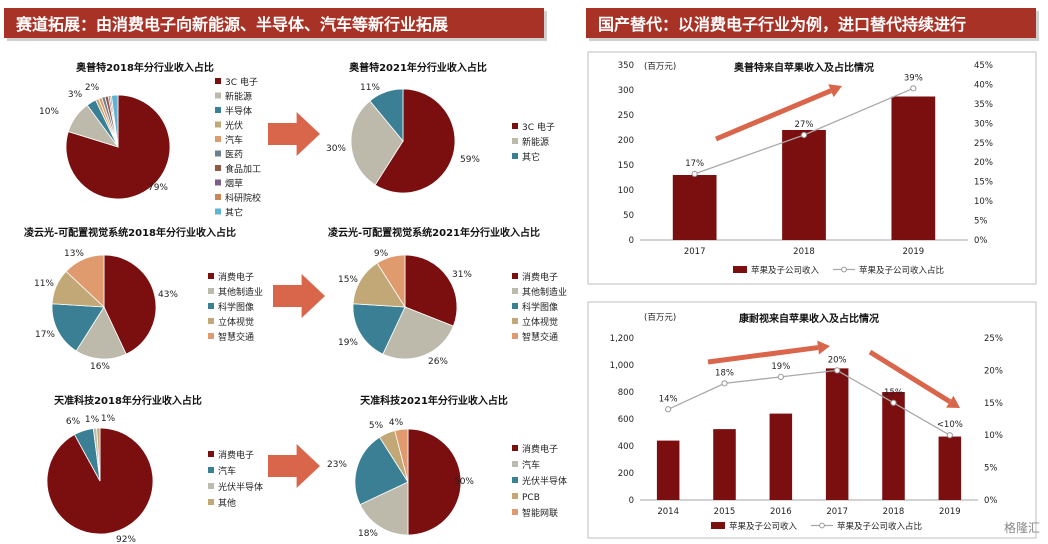  Describe the element at coordinates (128, 400) in the screenshot. I see `pie-title: 天准科技2018年分行业收入占比` at that location.